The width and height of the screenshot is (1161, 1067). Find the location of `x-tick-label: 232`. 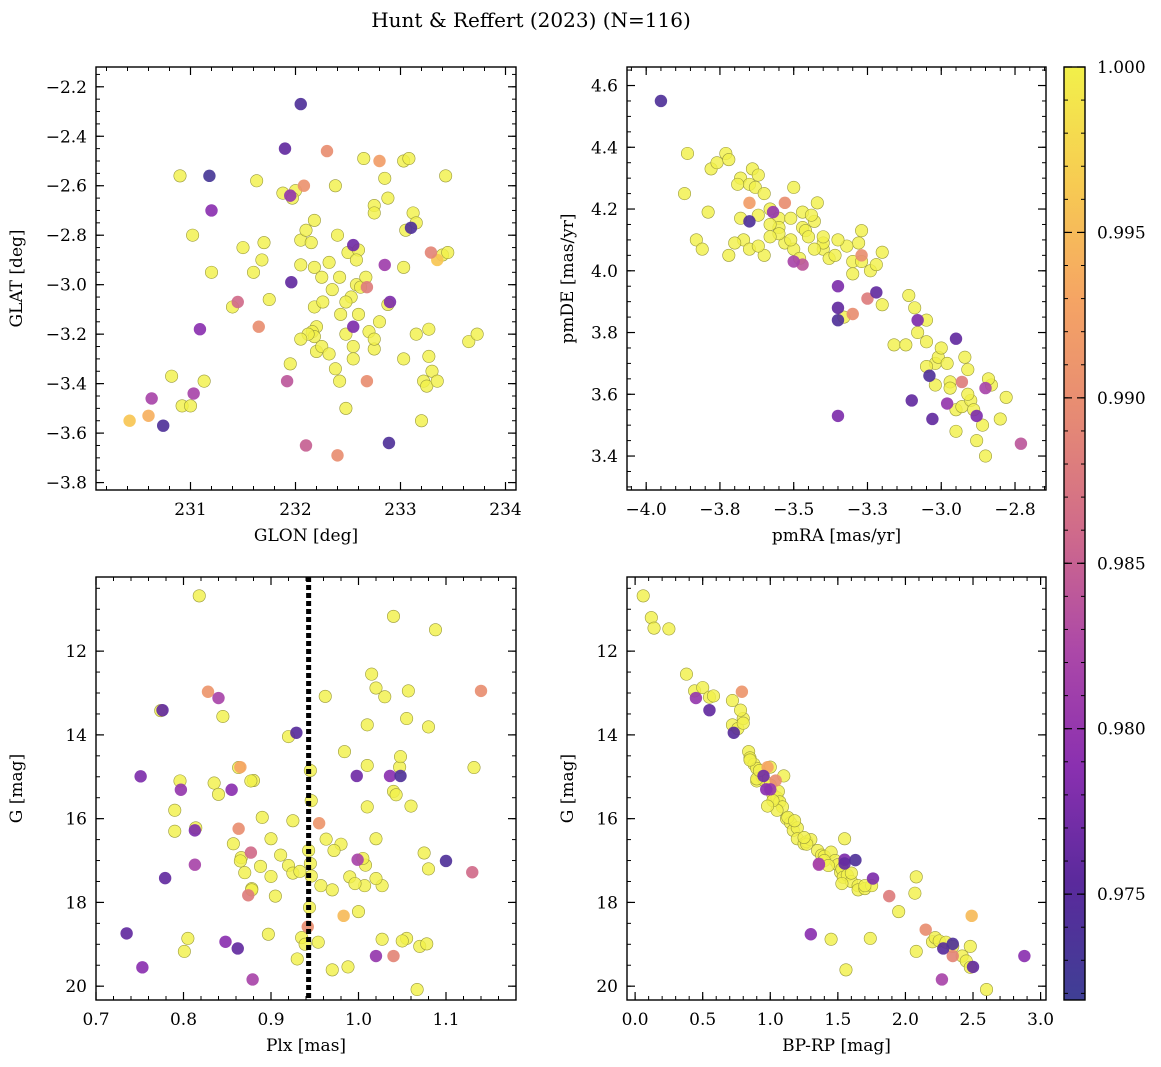

x-tick-label: 232 is located at coordinates (295, 510).